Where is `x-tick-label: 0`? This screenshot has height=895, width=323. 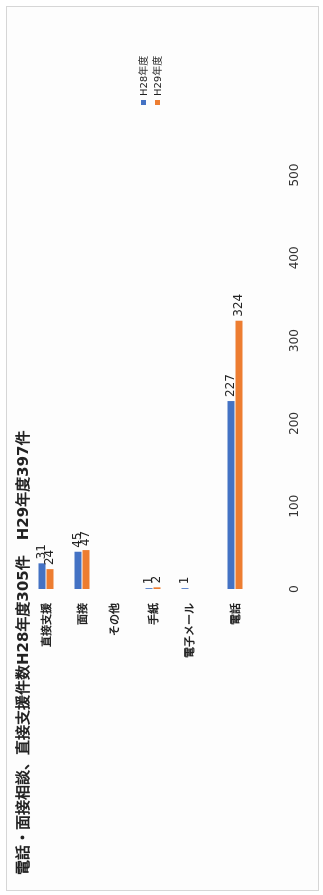
x-tick-label: 0 is located at coordinates (294, 589).